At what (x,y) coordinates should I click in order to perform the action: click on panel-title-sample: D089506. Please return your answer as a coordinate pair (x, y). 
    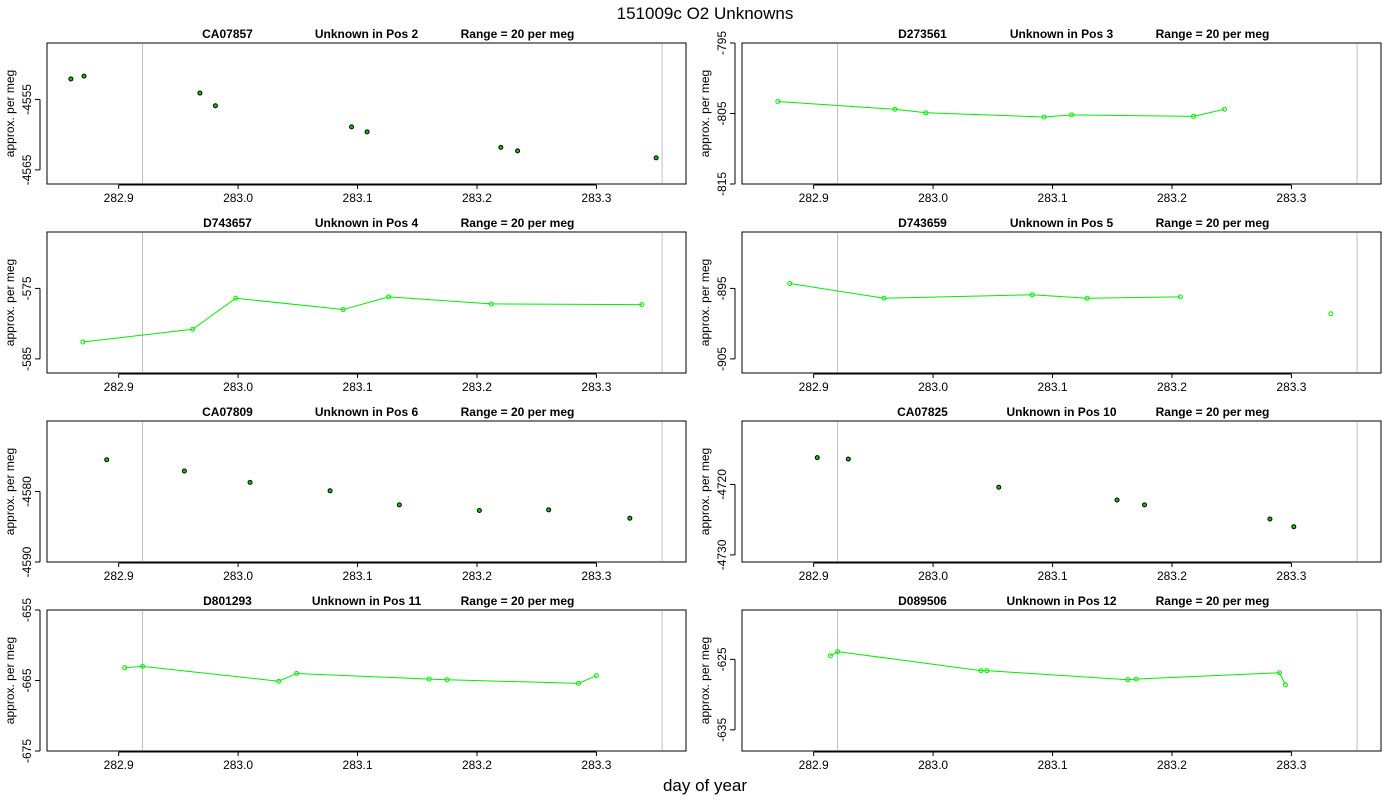
    Looking at the image, I should click on (922, 601).